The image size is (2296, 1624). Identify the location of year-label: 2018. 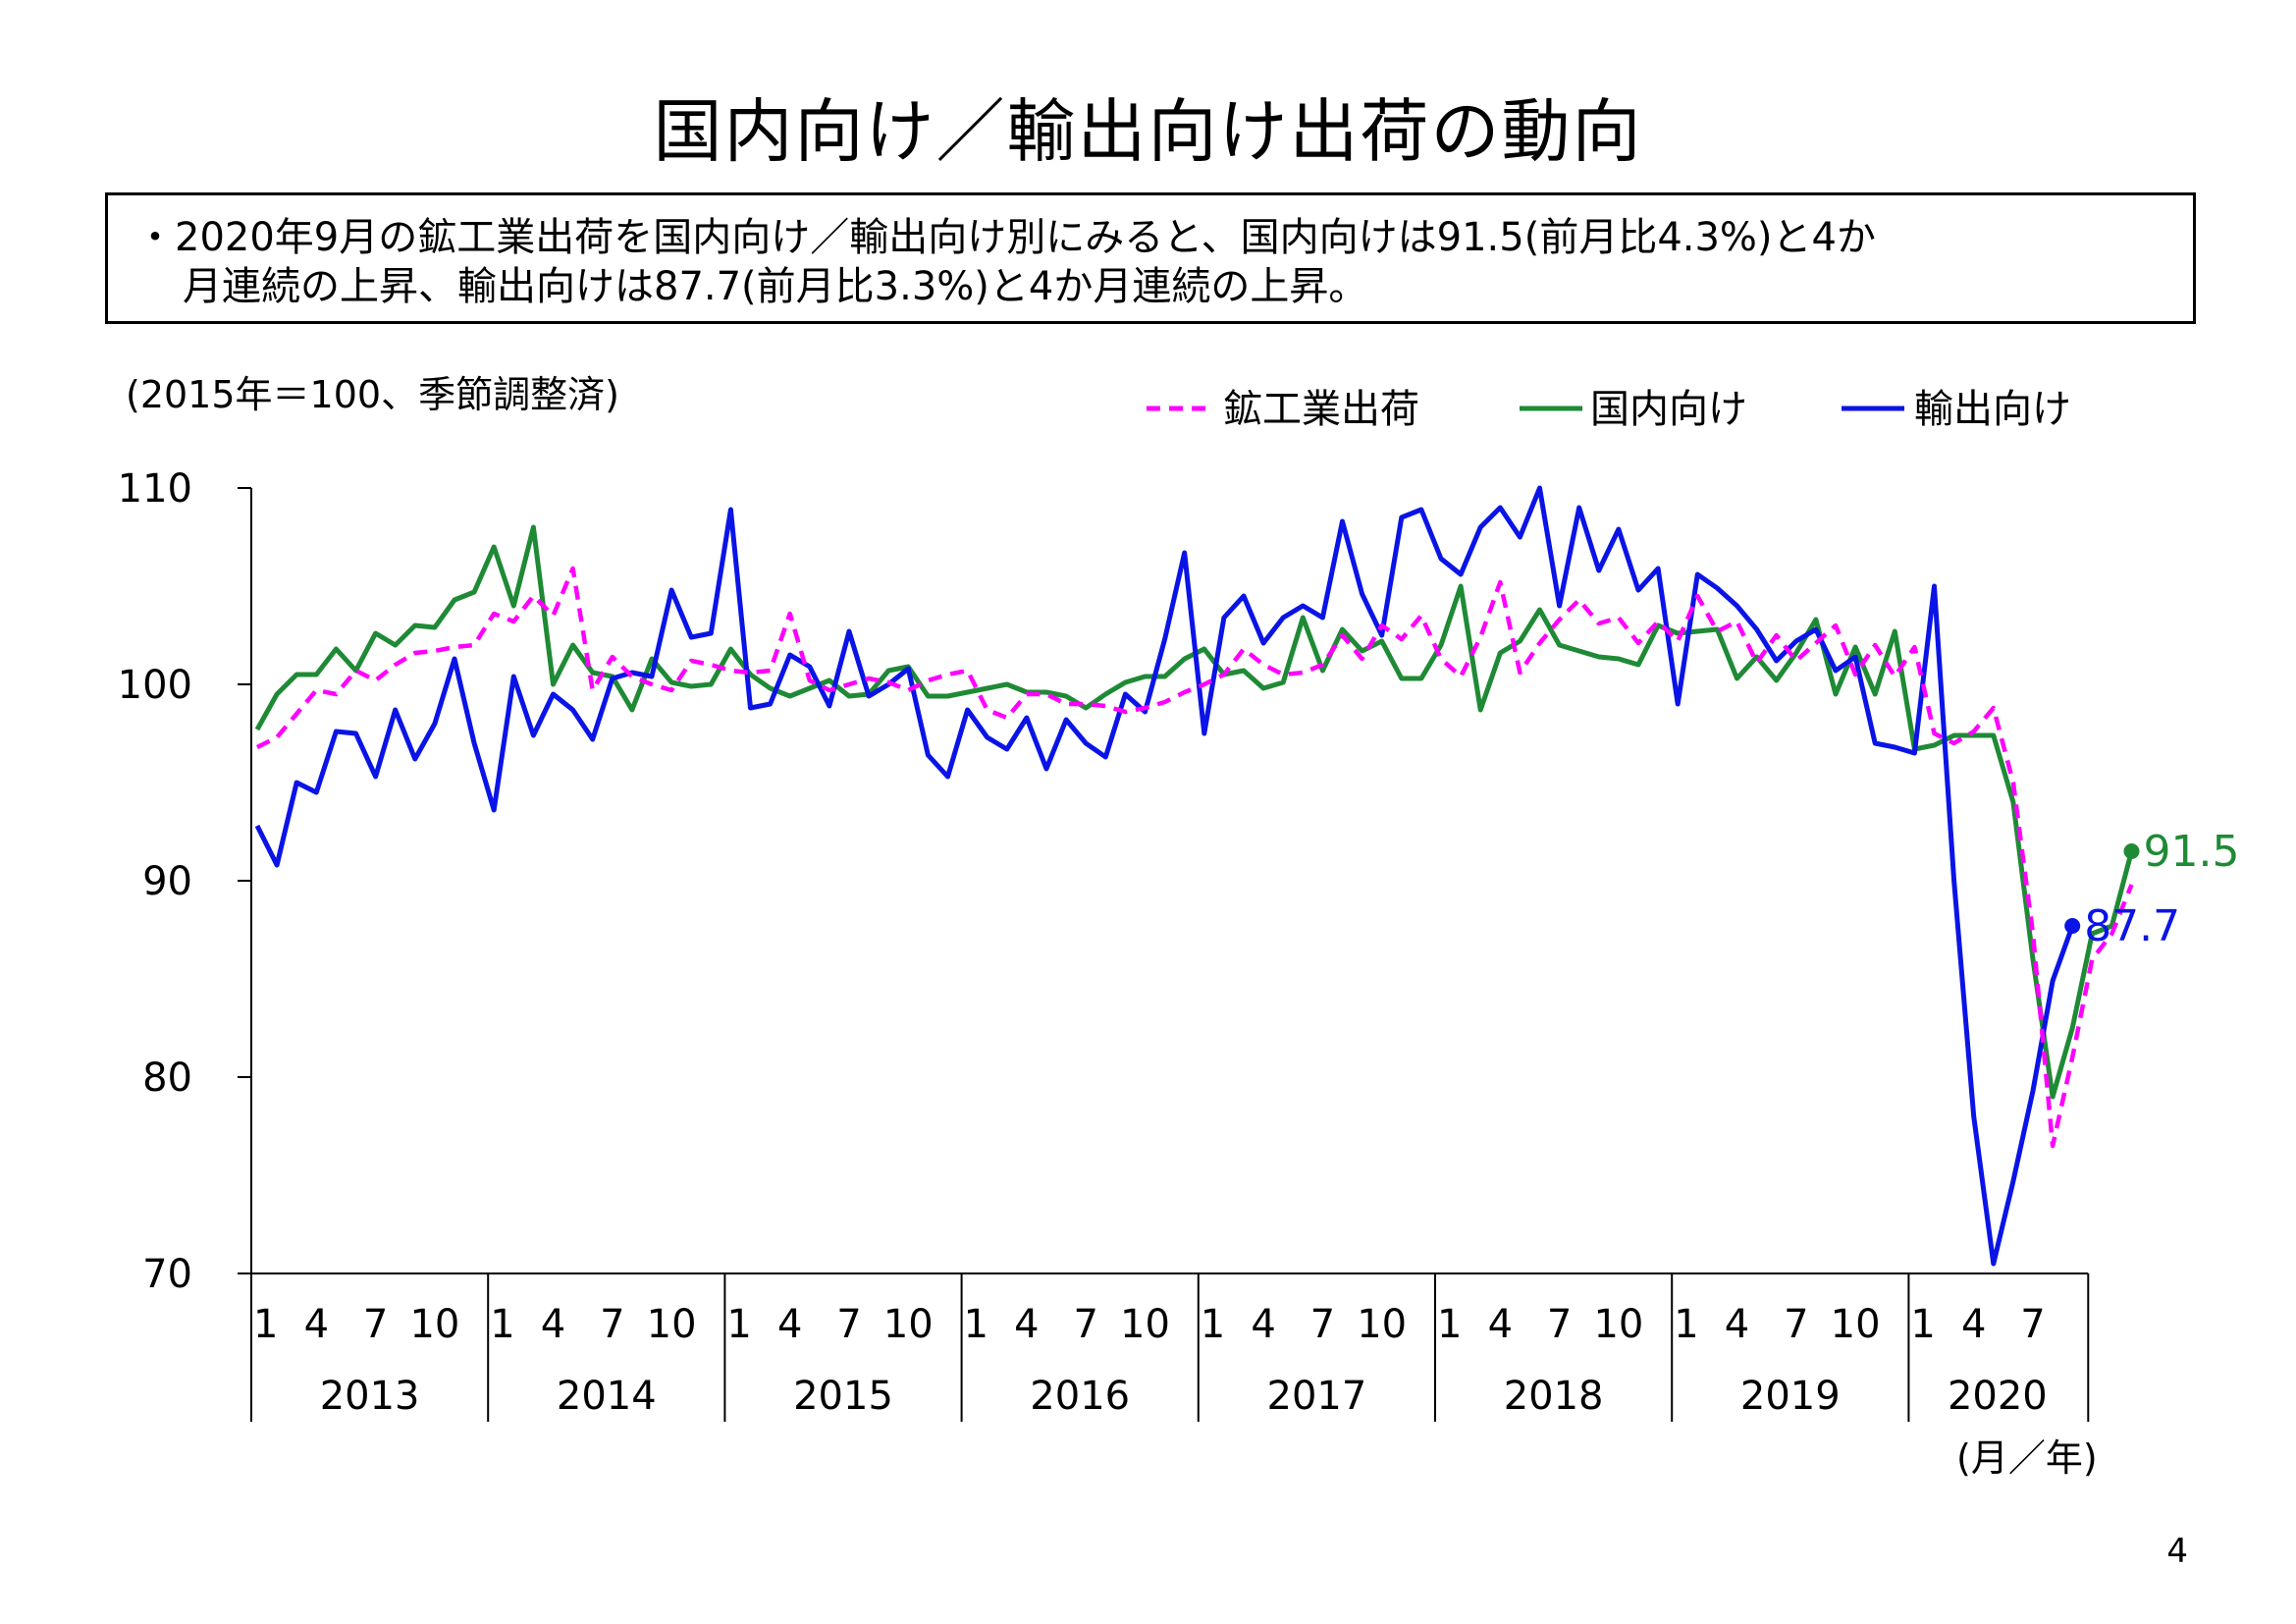
(1554, 1396).